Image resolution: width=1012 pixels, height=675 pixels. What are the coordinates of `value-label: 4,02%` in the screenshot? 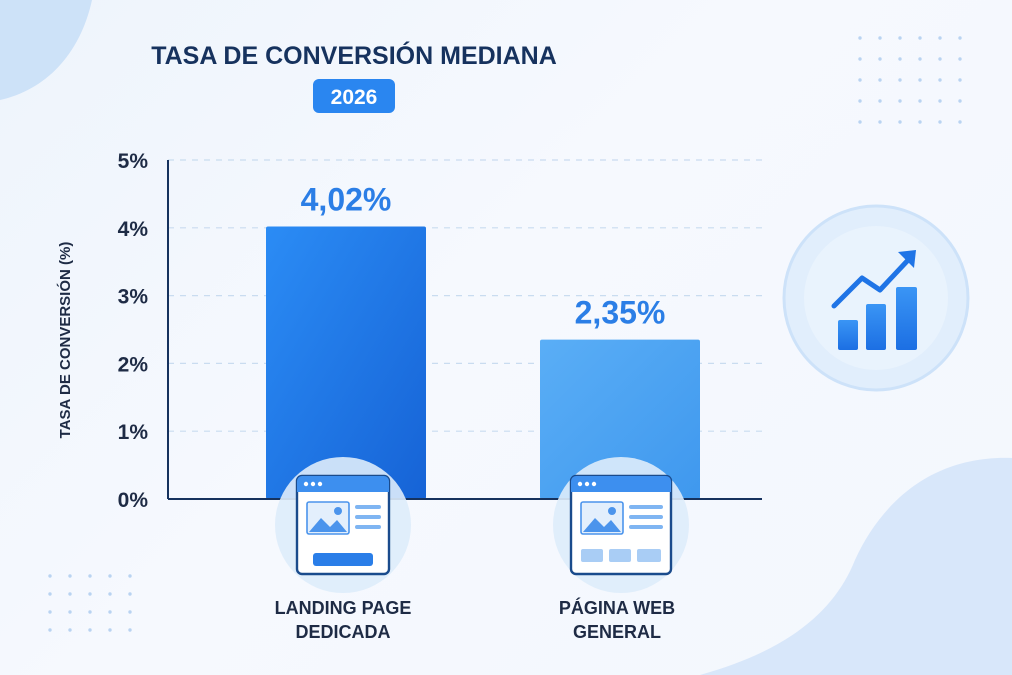 It's located at (346, 199).